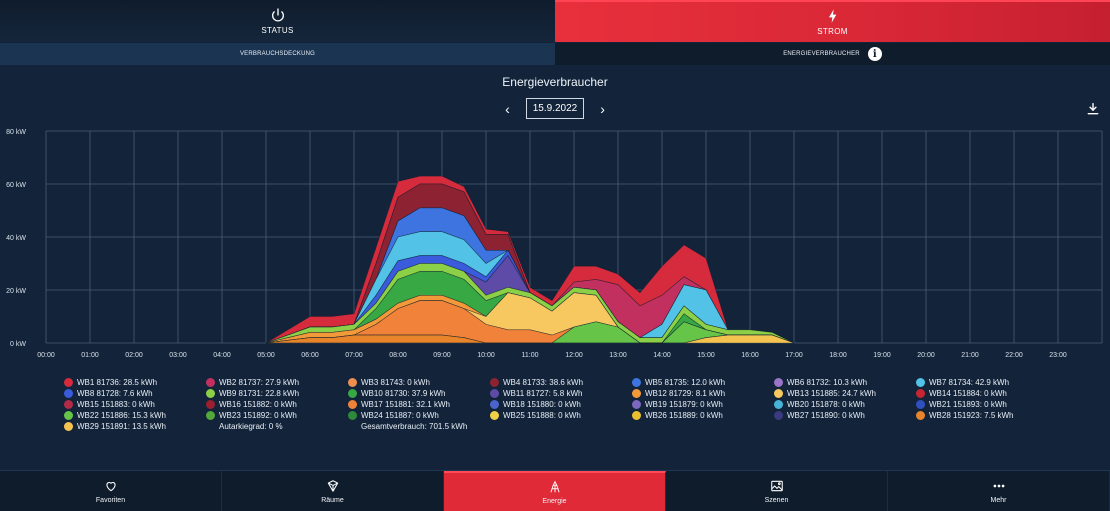 The image size is (1110, 511). I want to click on legend-item: WB28 151923: 7.5 kWh, so click(987, 415).